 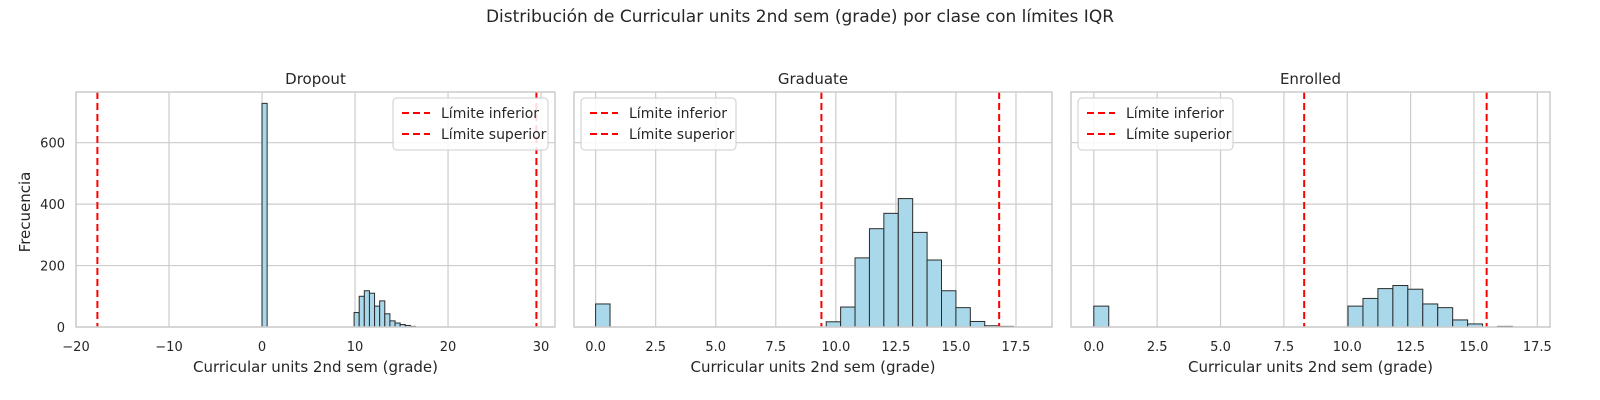 What do you see at coordinates (52, 144) in the screenshot?
I see `y-tick-label: 600` at bounding box center [52, 144].